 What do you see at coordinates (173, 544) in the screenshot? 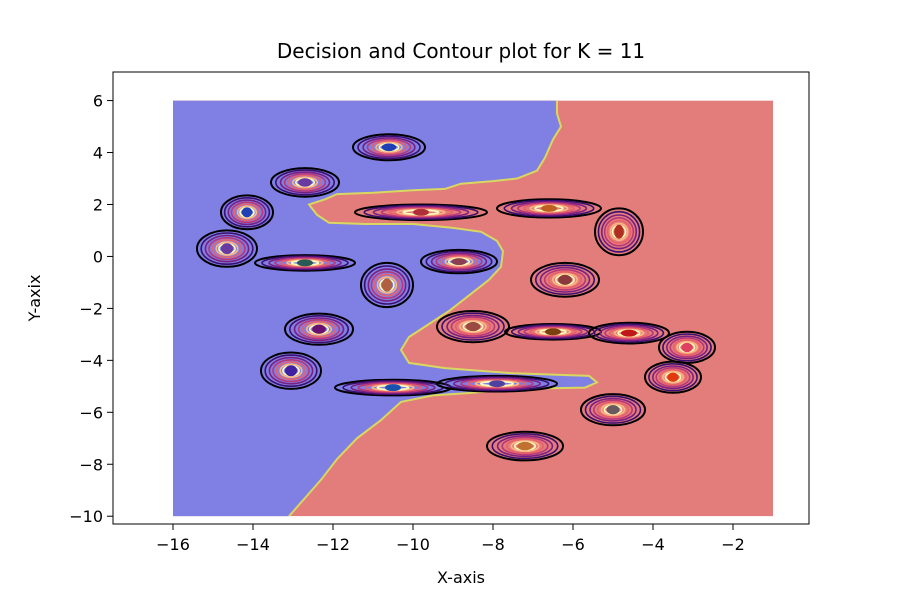
I see `x-tick-label: −16` at bounding box center [173, 544].